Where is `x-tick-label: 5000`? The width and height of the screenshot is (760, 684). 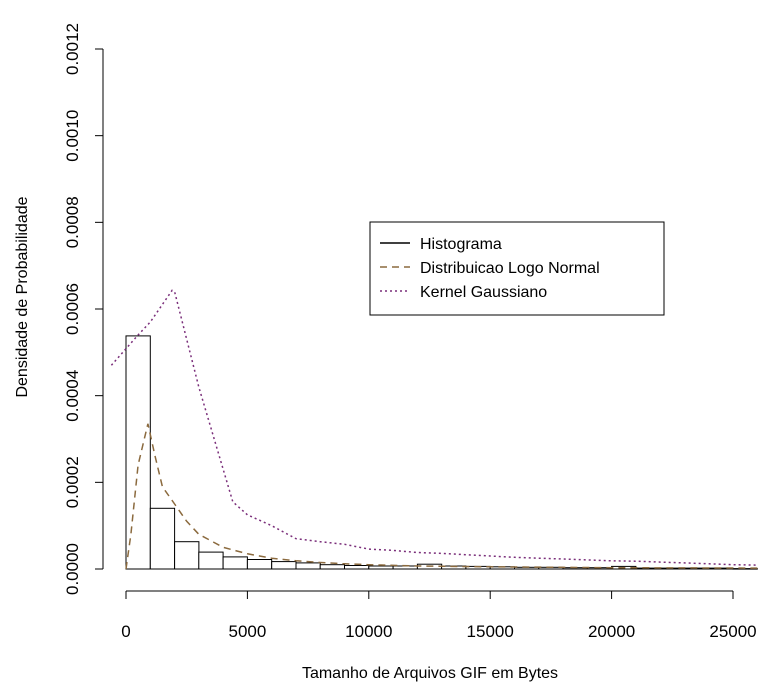 x-tick-label: 5000 is located at coordinates (247, 631).